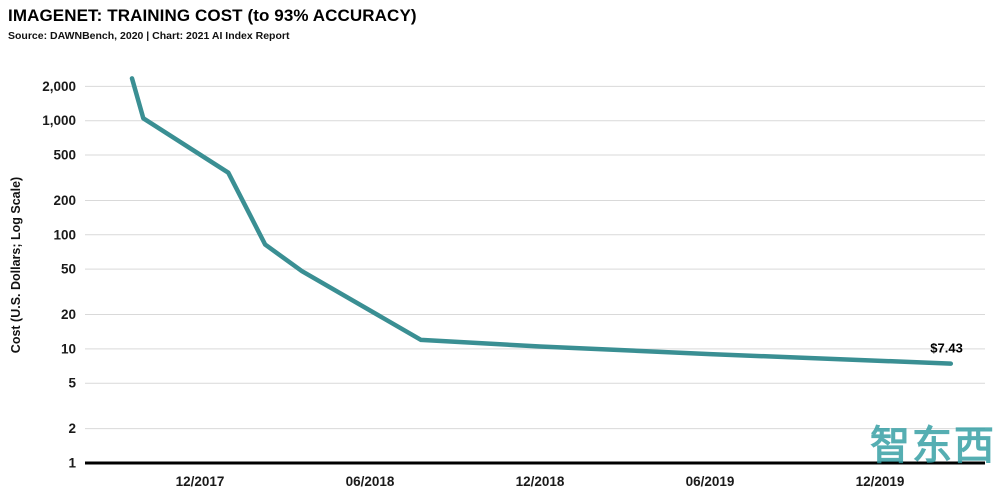 The width and height of the screenshot is (1000, 504). I want to click on y-tick-label: 1, so click(72, 463).